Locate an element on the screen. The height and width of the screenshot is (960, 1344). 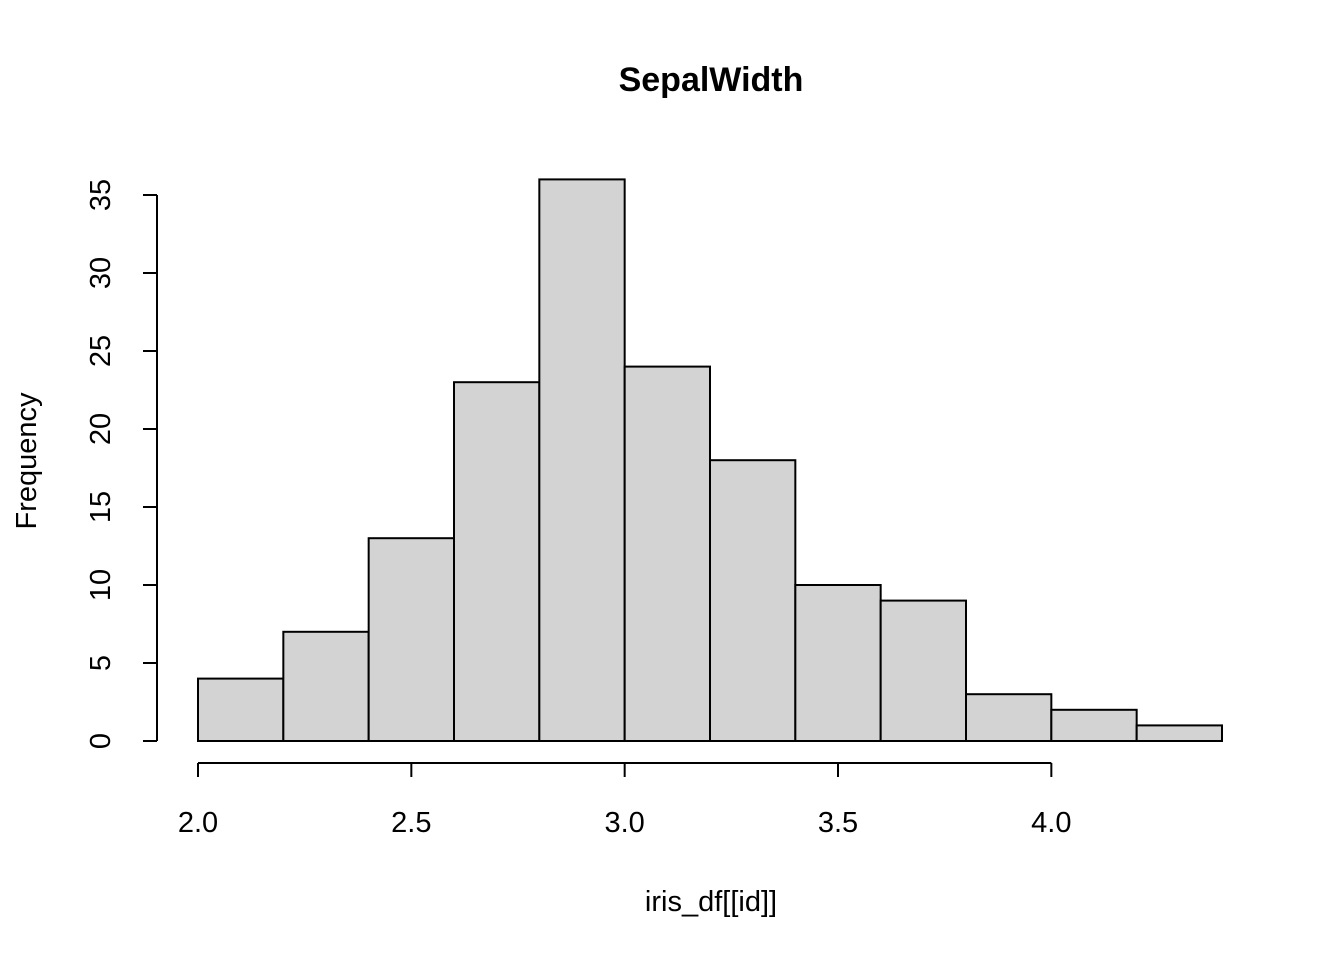
x-axis: 2.0 2.5 3.0 3.5 4.0 is located at coordinates (624, 800).